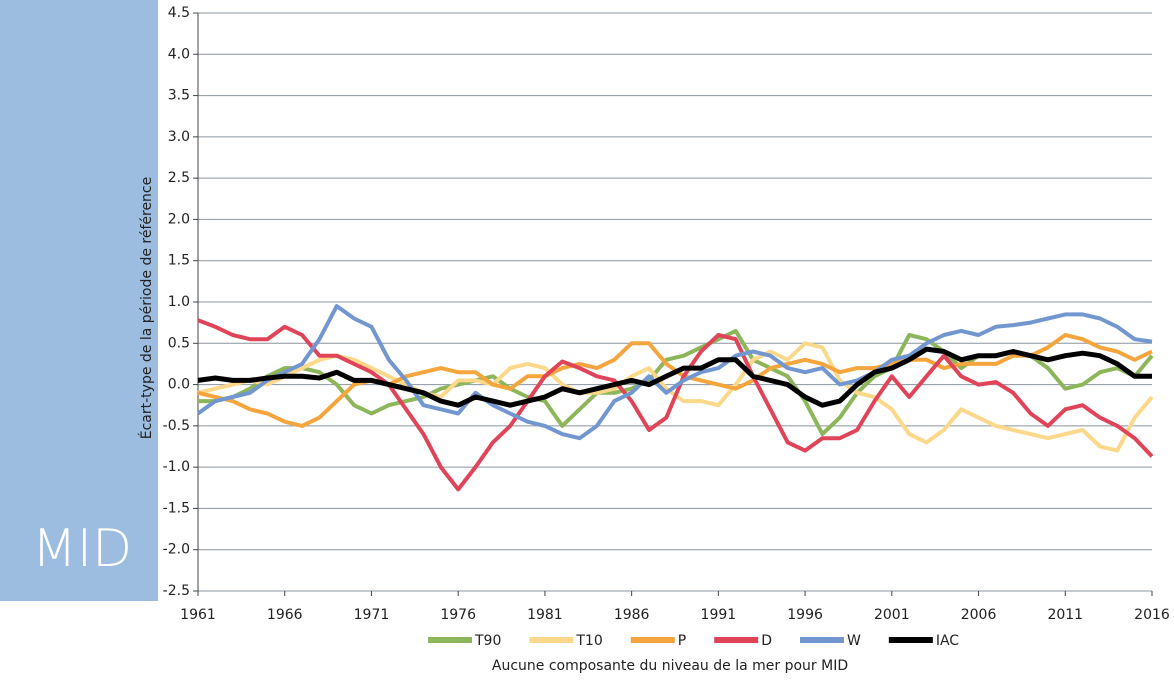 Image resolution: width=1174 pixels, height=685 pixels. Describe the element at coordinates (179, 343) in the screenshot. I see `y-tick-label: 0.5` at that location.